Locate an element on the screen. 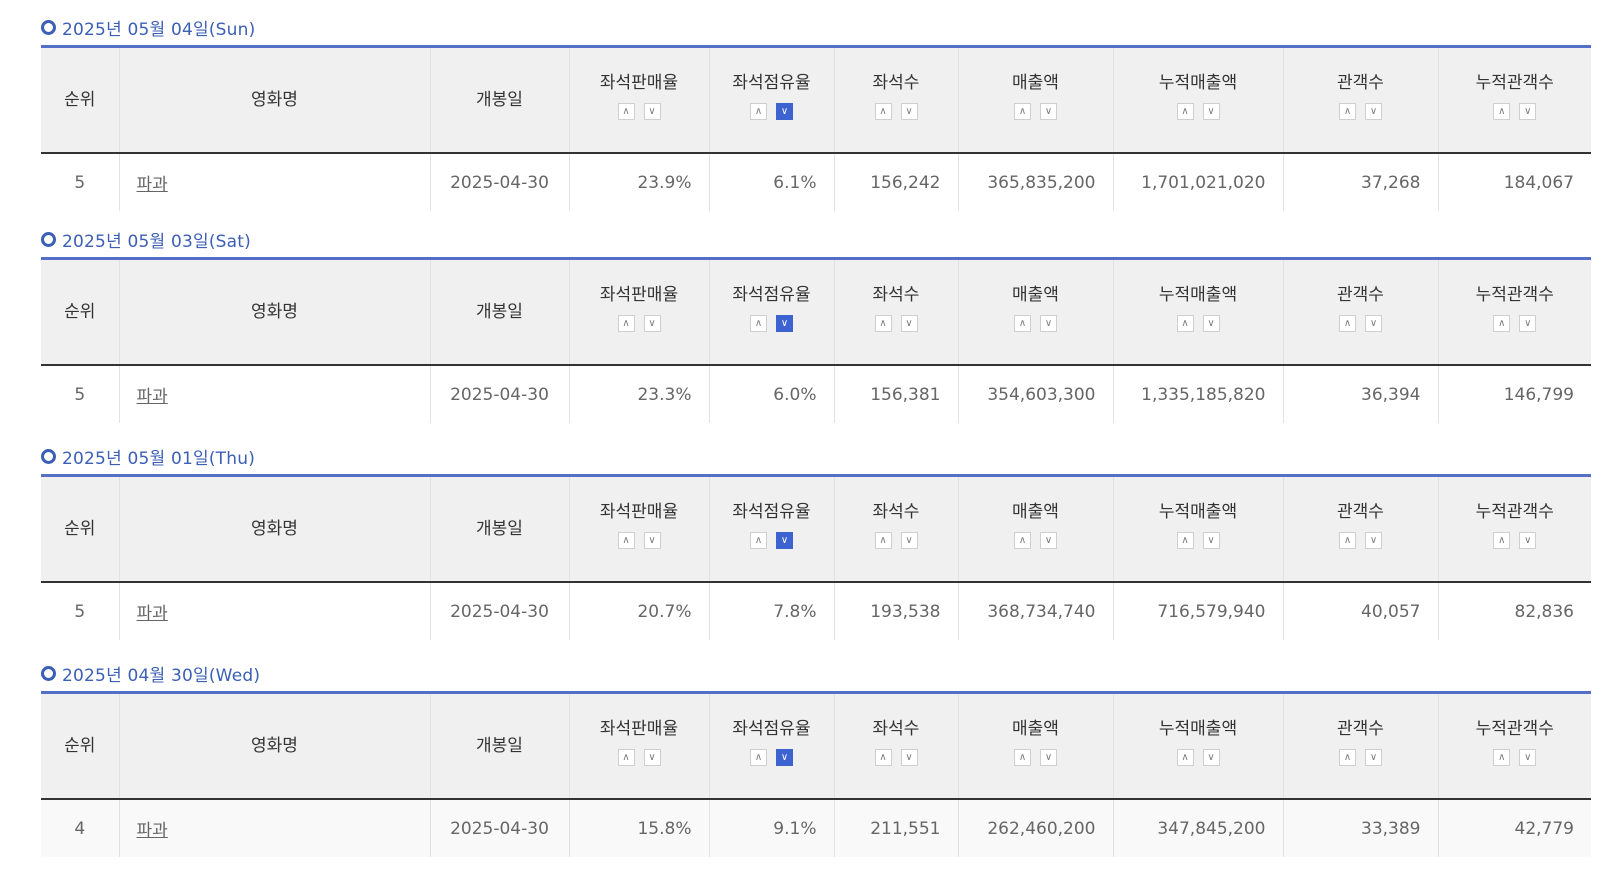 The width and height of the screenshot is (1618, 882). cell-value: 368,734,740 is located at coordinates (1041, 611).